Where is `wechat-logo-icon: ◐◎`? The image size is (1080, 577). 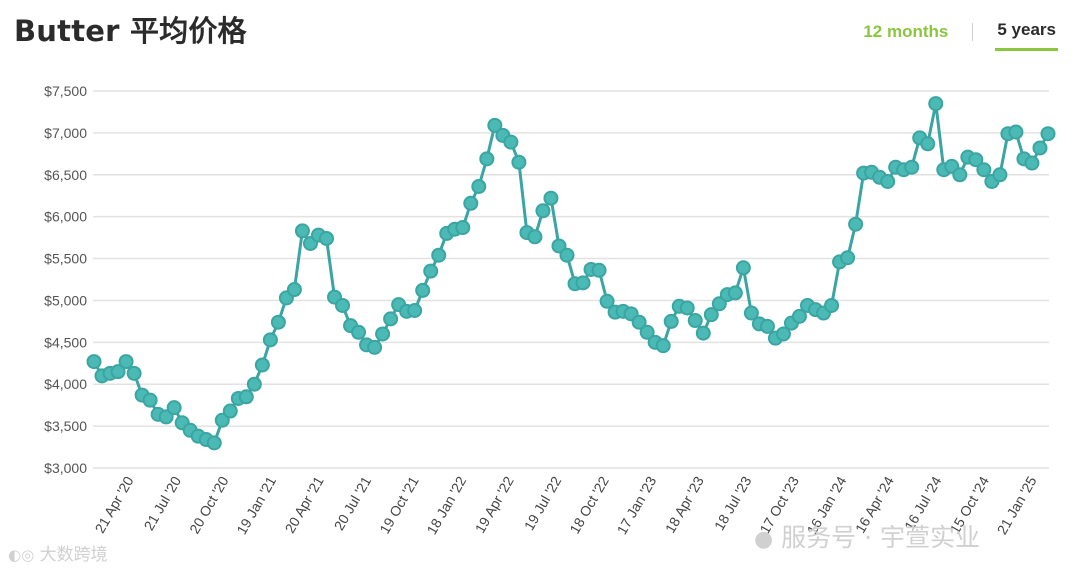 wechat-logo-icon: ◐◎ is located at coordinates (21, 555).